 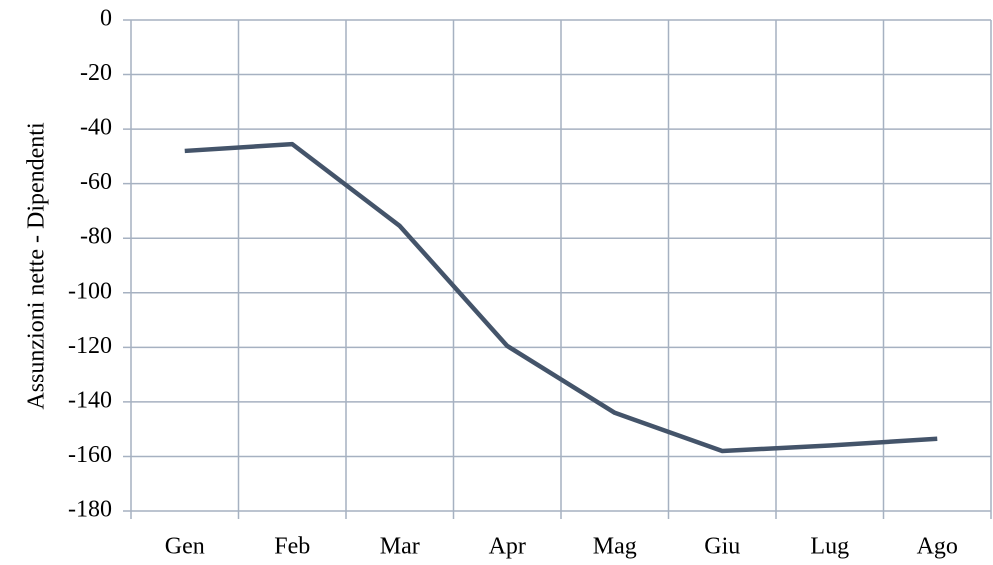 I want to click on y-tick-label: -20, so click(x=96, y=73).